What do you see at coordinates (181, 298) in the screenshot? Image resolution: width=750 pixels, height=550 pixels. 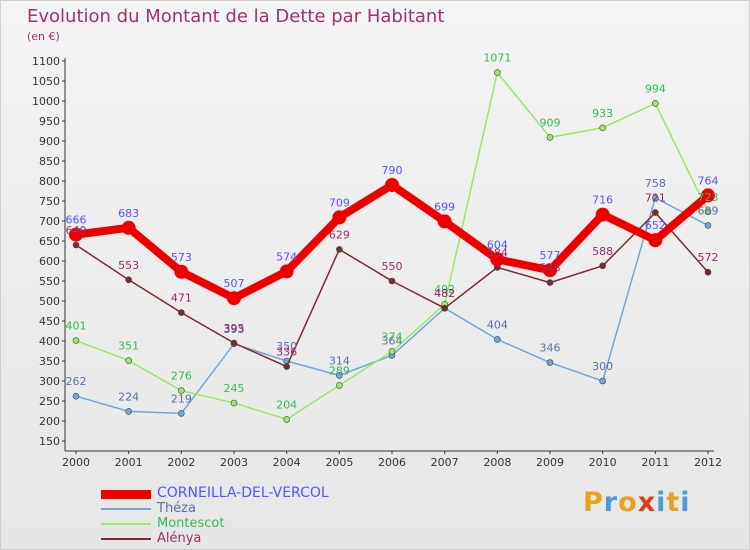 I see `data-label: 471` at bounding box center [181, 298].